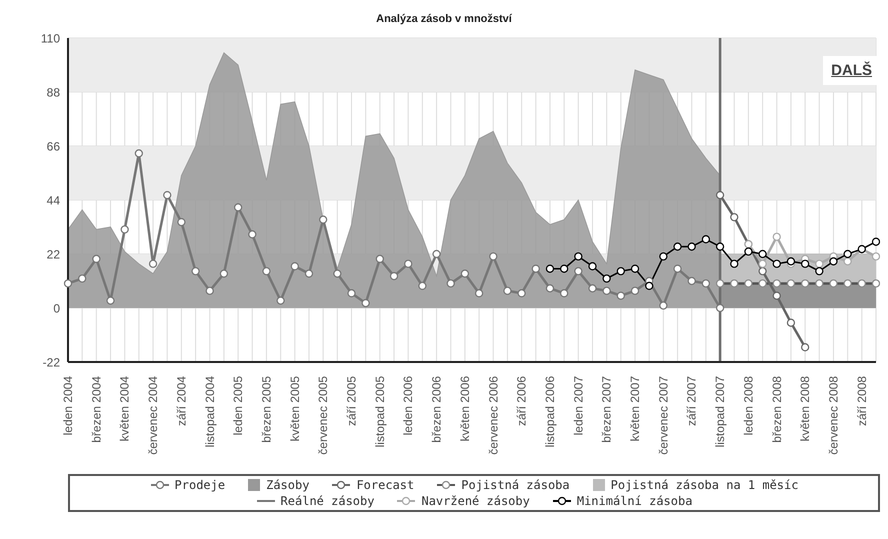 This screenshot has height=539, width=888. I want to click on x-tick-label: leden 2008, so click(748, 406).